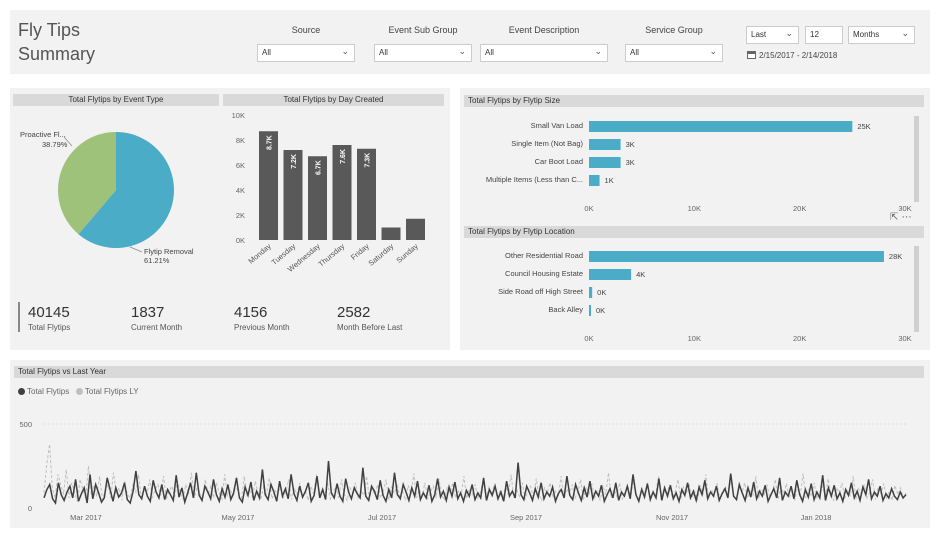 This screenshot has height=540, width=940. Describe the element at coordinates (906, 217) in the screenshot. I see `more-options-icon: ⋯` at that location.